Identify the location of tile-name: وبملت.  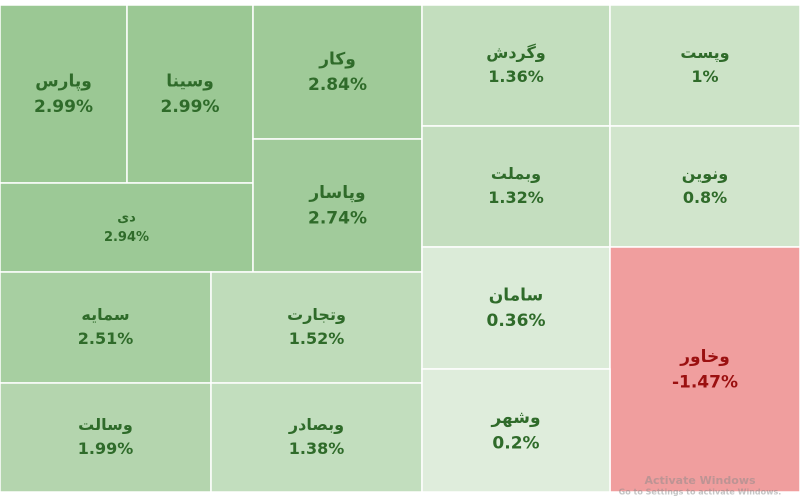
(516, 173).